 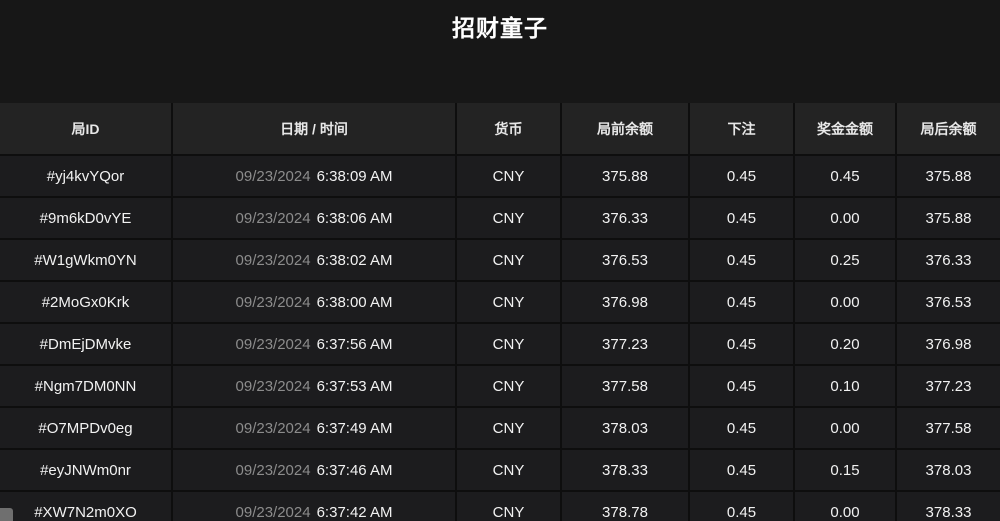 I want to click on round-id-cell: #eyJNWm0nr, so click(x=86, y=470).